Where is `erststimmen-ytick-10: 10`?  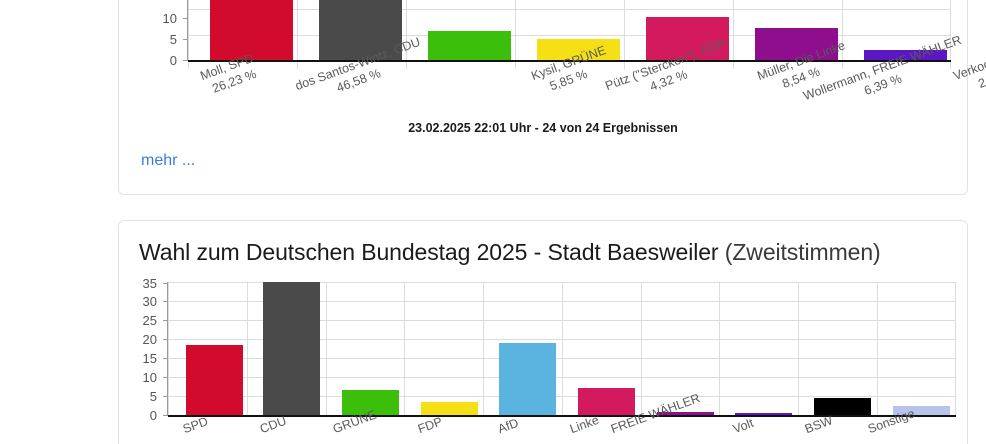
erststimmen-ytick-10: 10 is located at coordinates (169, 18).